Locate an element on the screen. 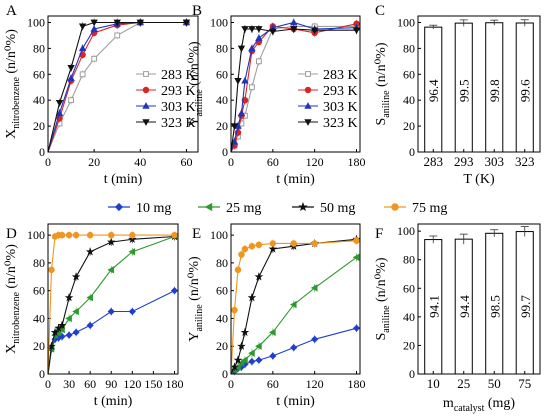 The height and width of the screenshot is (417, 550). x-tick-label: 90 is located at coordinates (111, 384).